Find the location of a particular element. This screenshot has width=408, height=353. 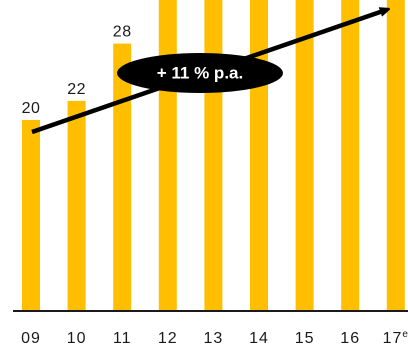

x-tick-label-14: 14 is located at coordinates (259, 338).